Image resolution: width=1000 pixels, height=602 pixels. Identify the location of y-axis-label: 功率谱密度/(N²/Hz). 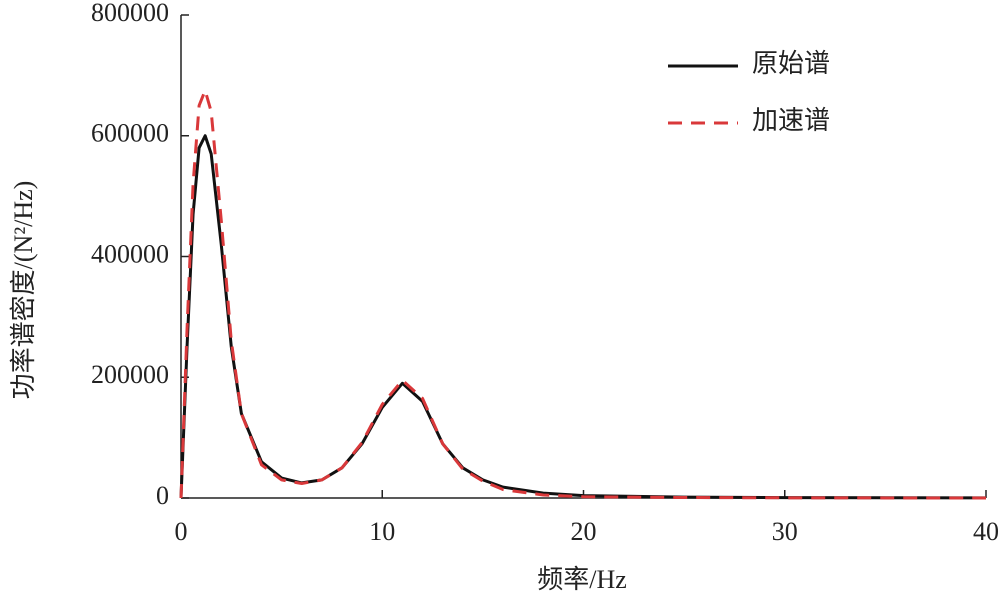
(23, 290).